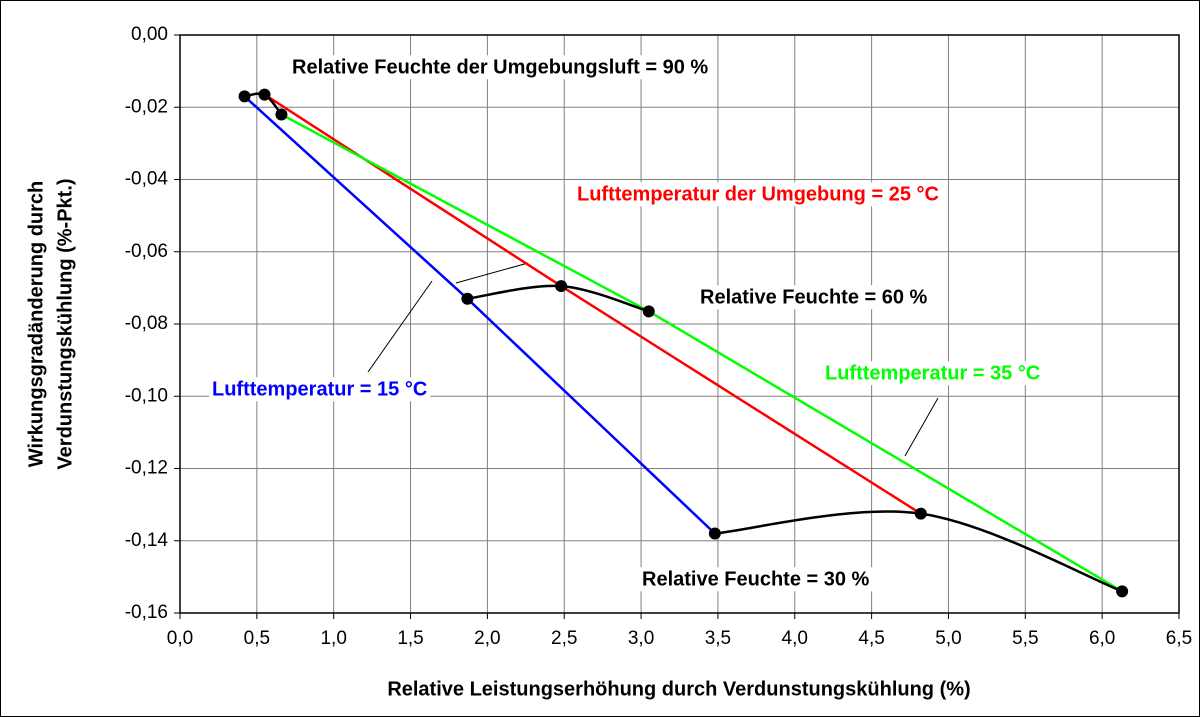  I want to click on y-tick-label: -0,08, so click(146, 323).